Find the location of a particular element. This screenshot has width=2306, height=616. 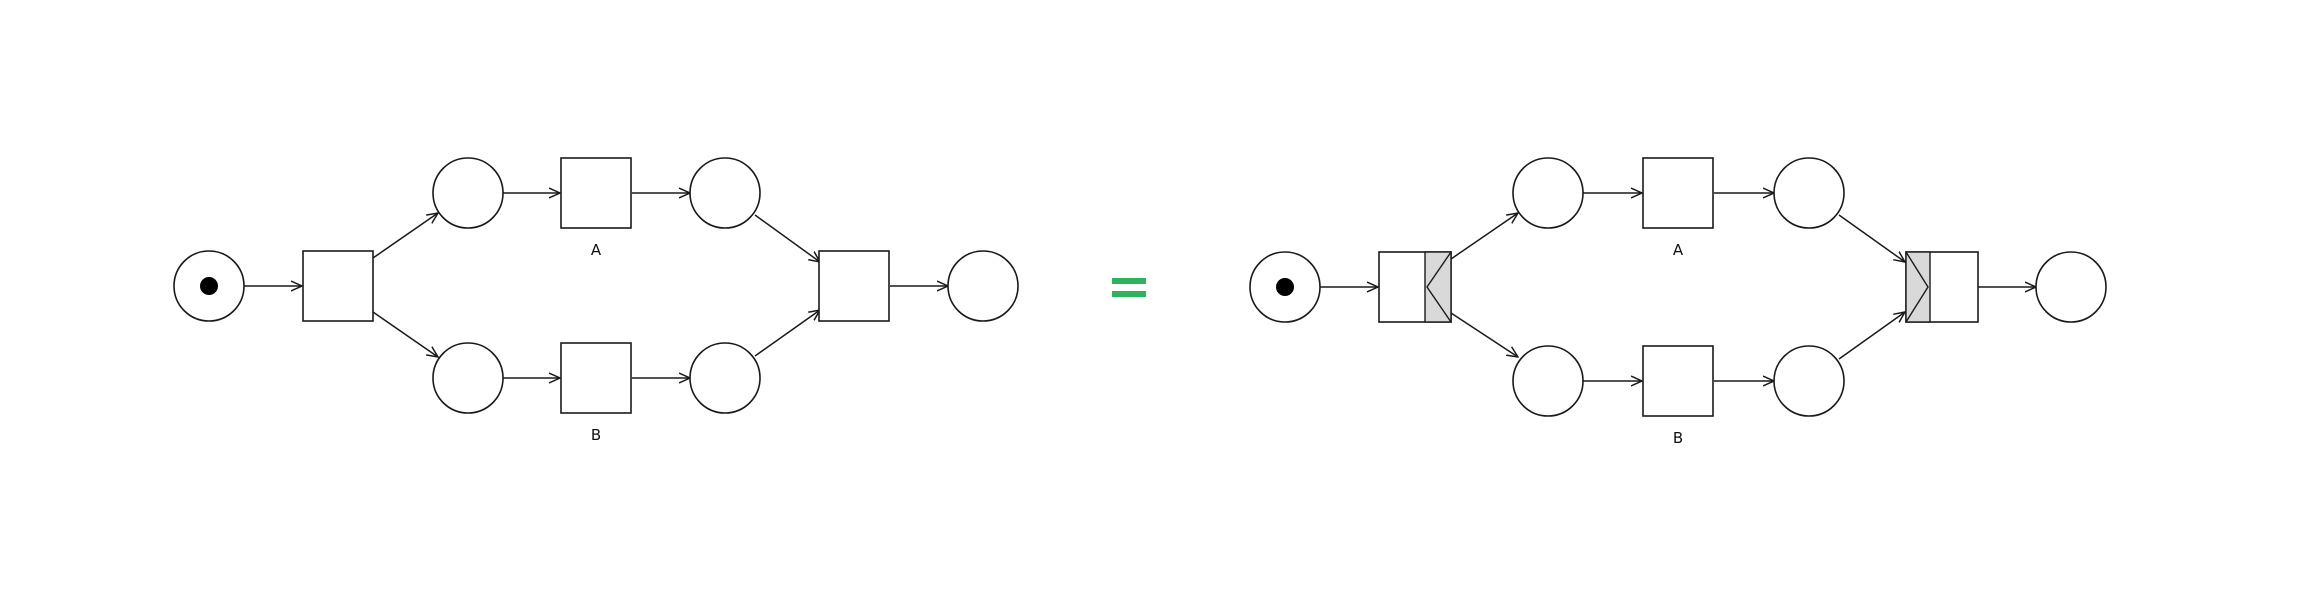

left-arcs is located at coordinates (596, 285).